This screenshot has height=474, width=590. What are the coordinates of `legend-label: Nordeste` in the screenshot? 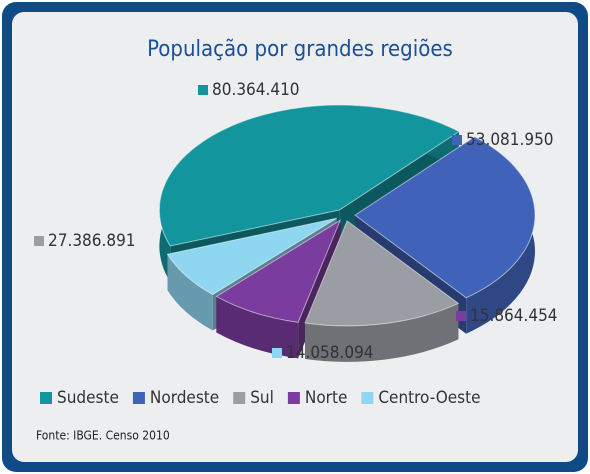 It's located at (184, 398).